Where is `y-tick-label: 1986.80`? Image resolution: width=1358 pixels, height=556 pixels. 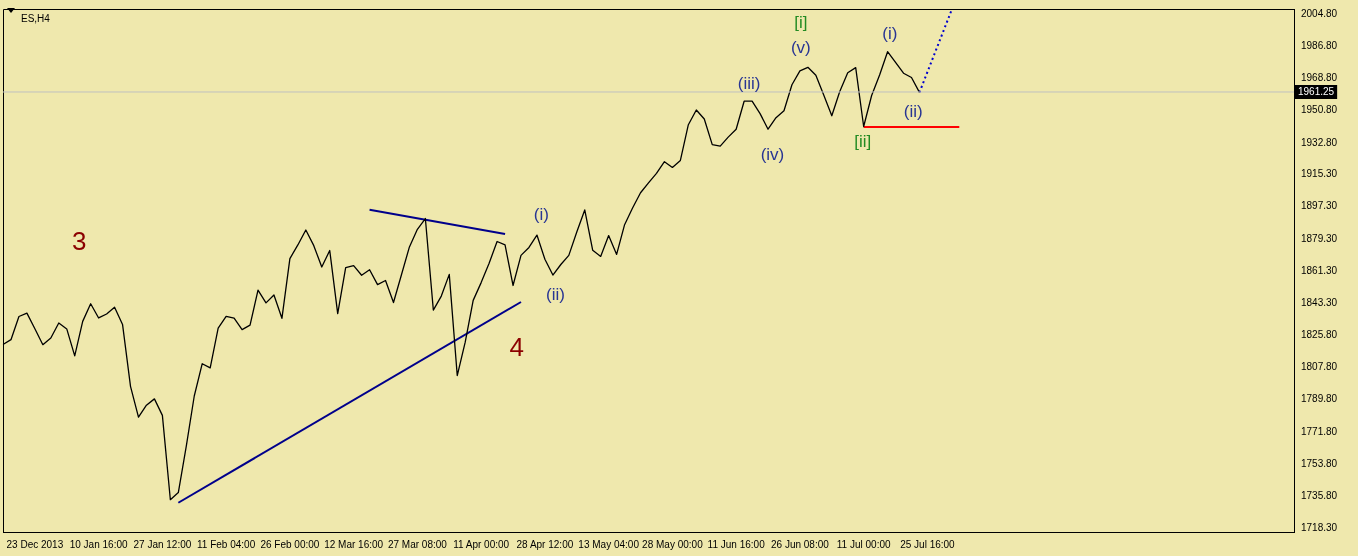
y-tick-label: 1986.80 is located at coordinates (1319, 45).